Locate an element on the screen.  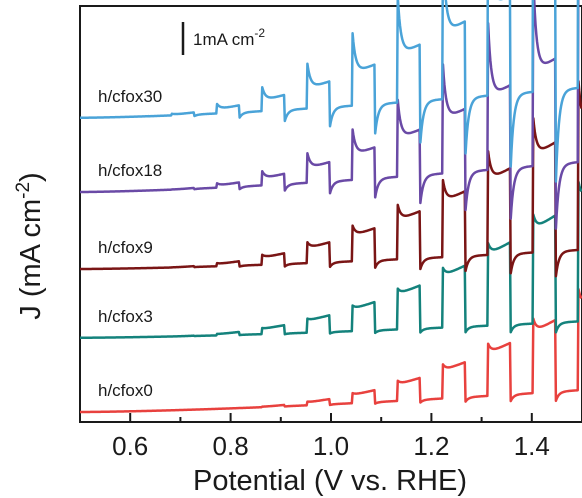
x-tick-label: 1.2 is located at coordinates (431, 446).